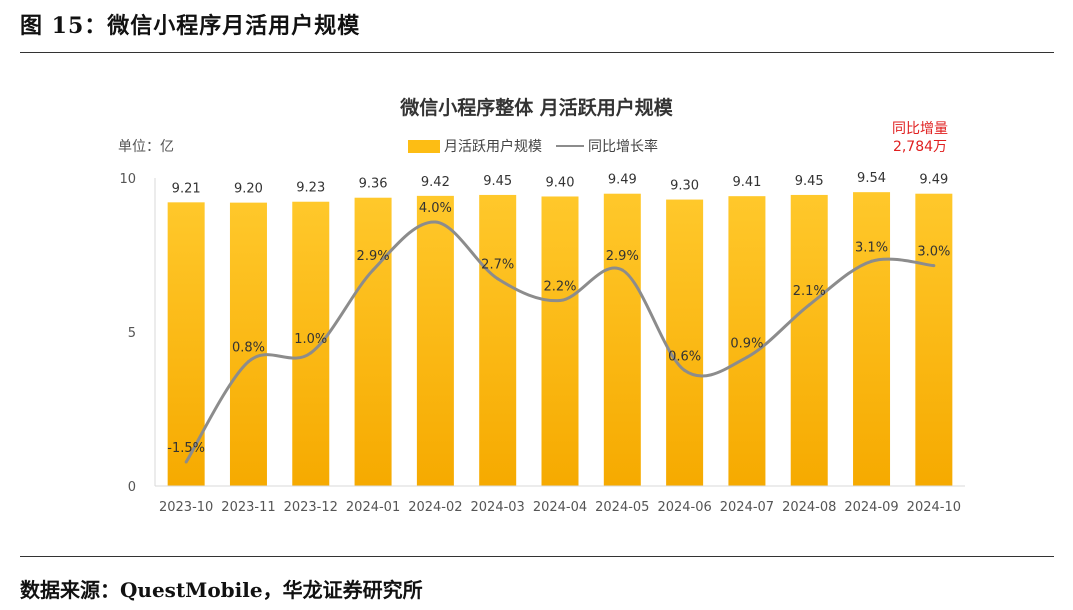 The image size is (1073, 610). Describe the element at coordinates (435, 507) in the screenshot. I see `x-tick-label: 2024-02` at that location.